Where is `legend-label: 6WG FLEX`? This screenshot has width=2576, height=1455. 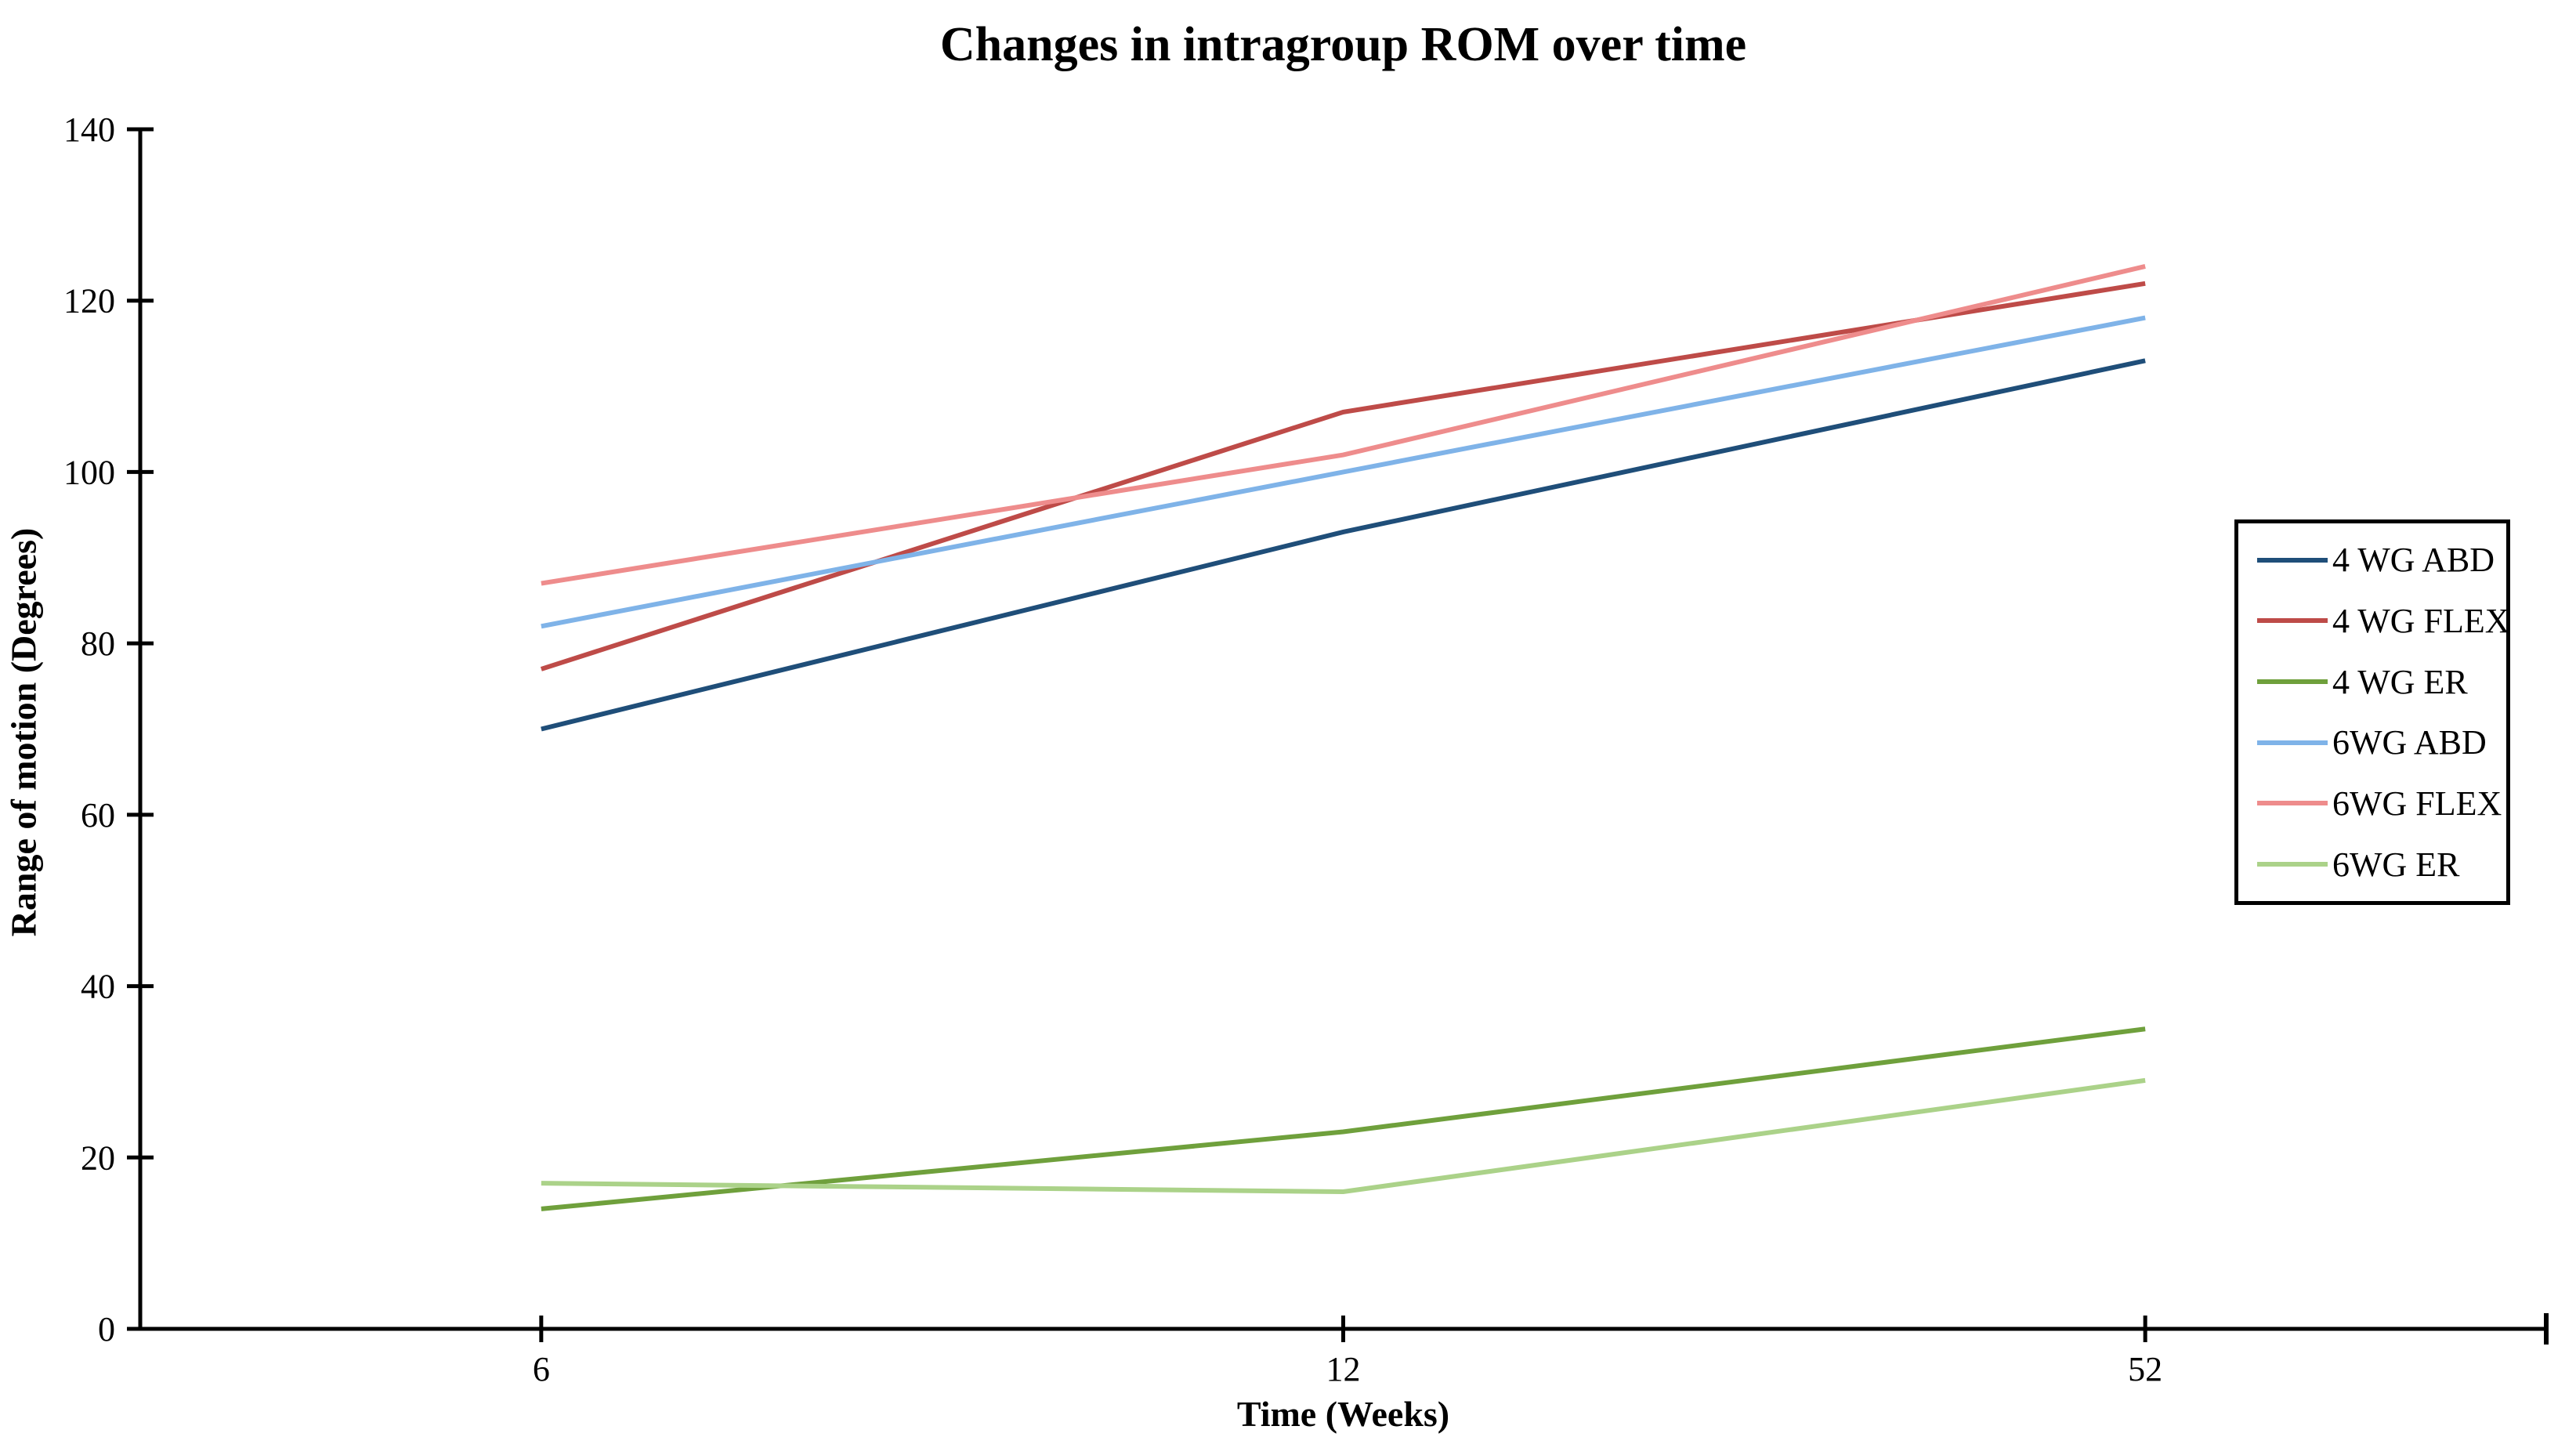
legend-label: 6WG FLEX is located at coordinates (2417, 803).